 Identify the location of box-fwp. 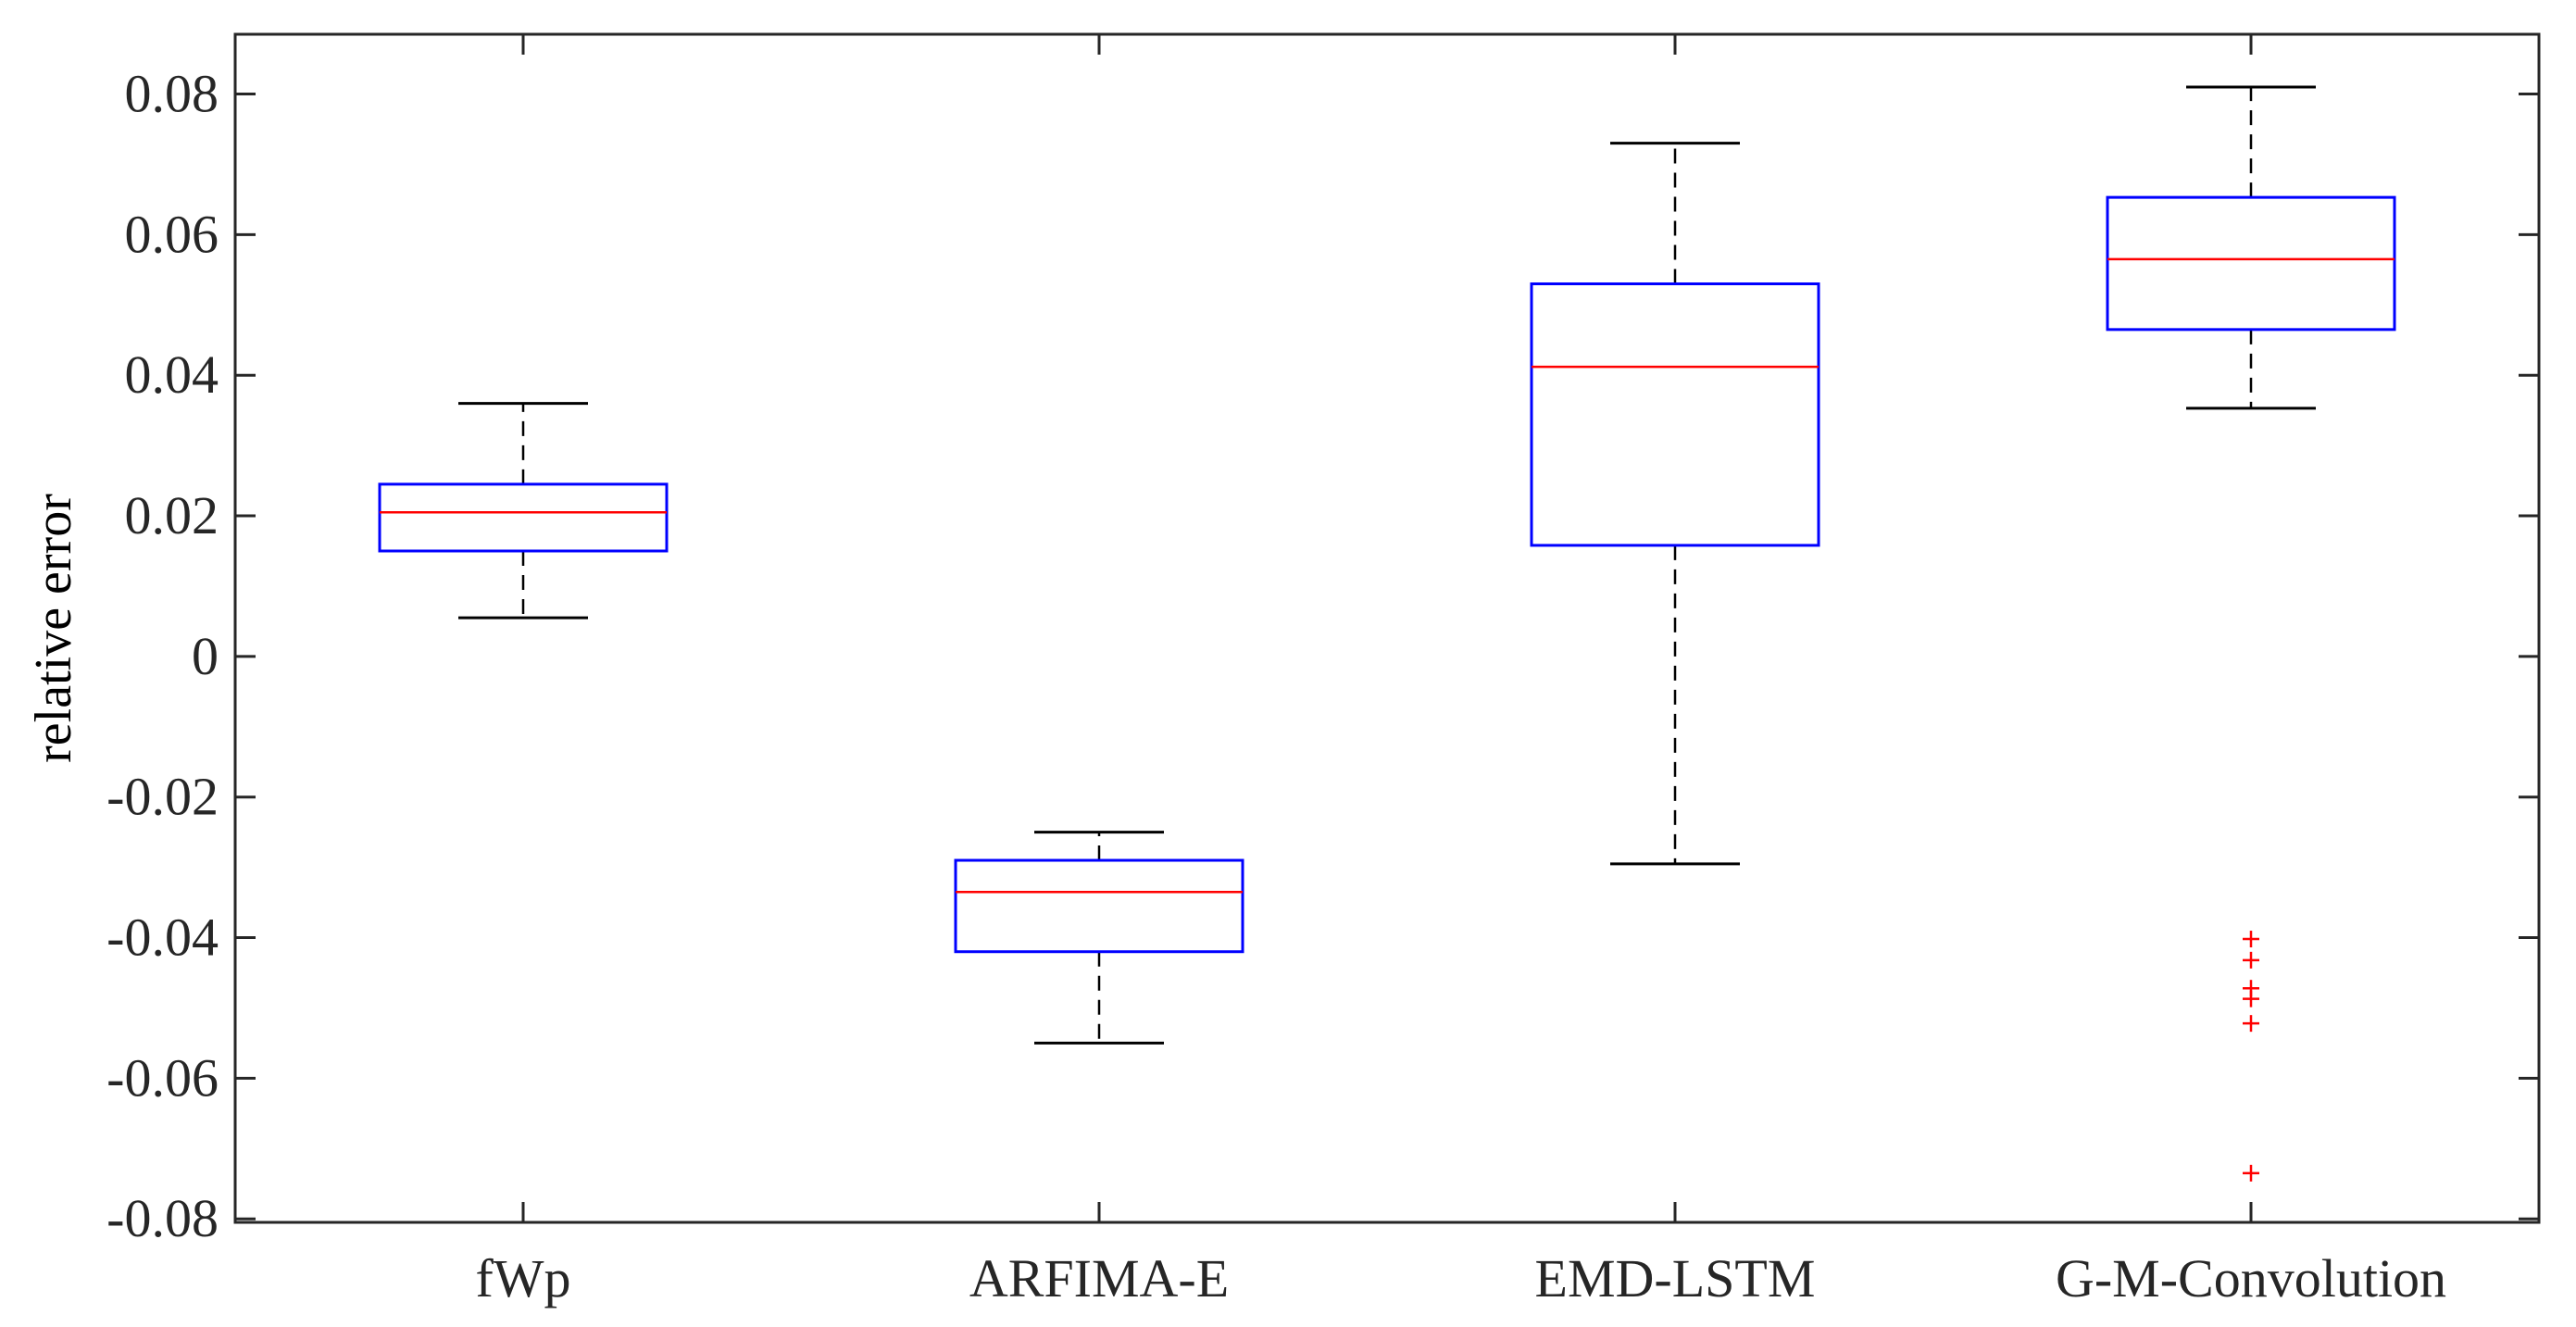
(524, 511).